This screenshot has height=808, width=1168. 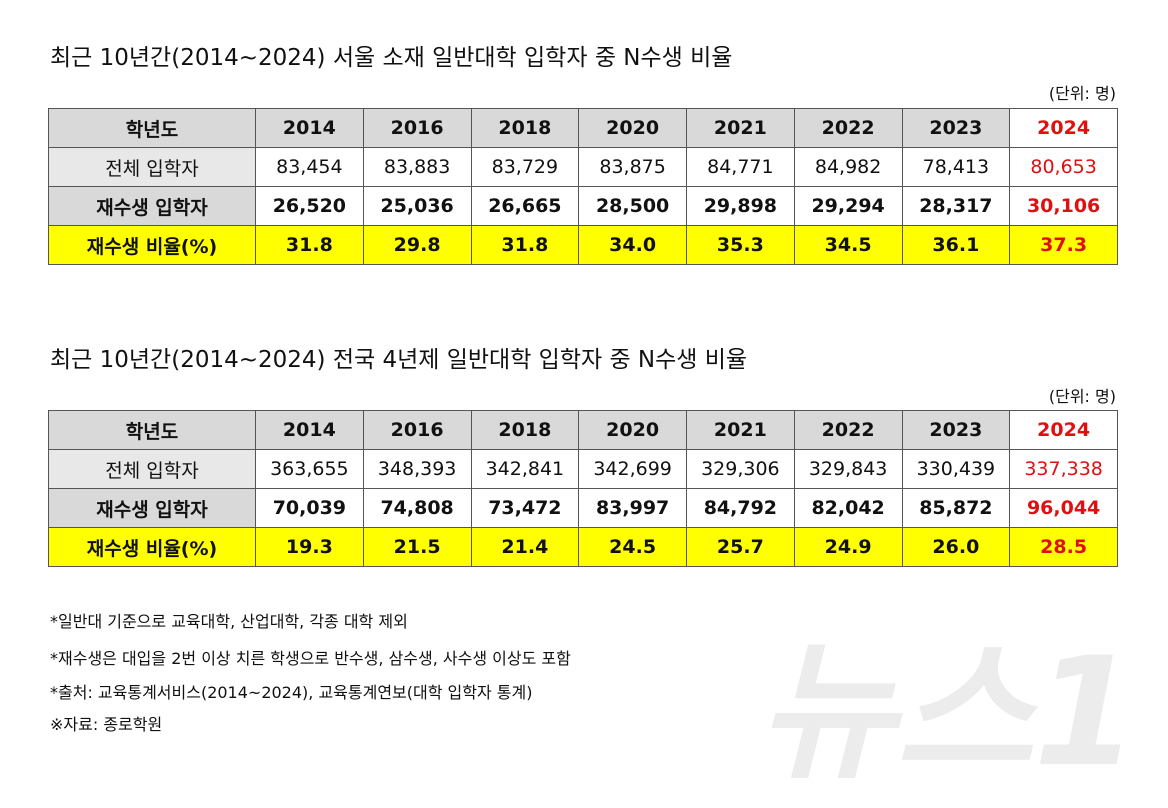 What do you see at coordinates (740, 508) in the screenshot?
I see `cell: 84,792` at bounding box center [740, 508].